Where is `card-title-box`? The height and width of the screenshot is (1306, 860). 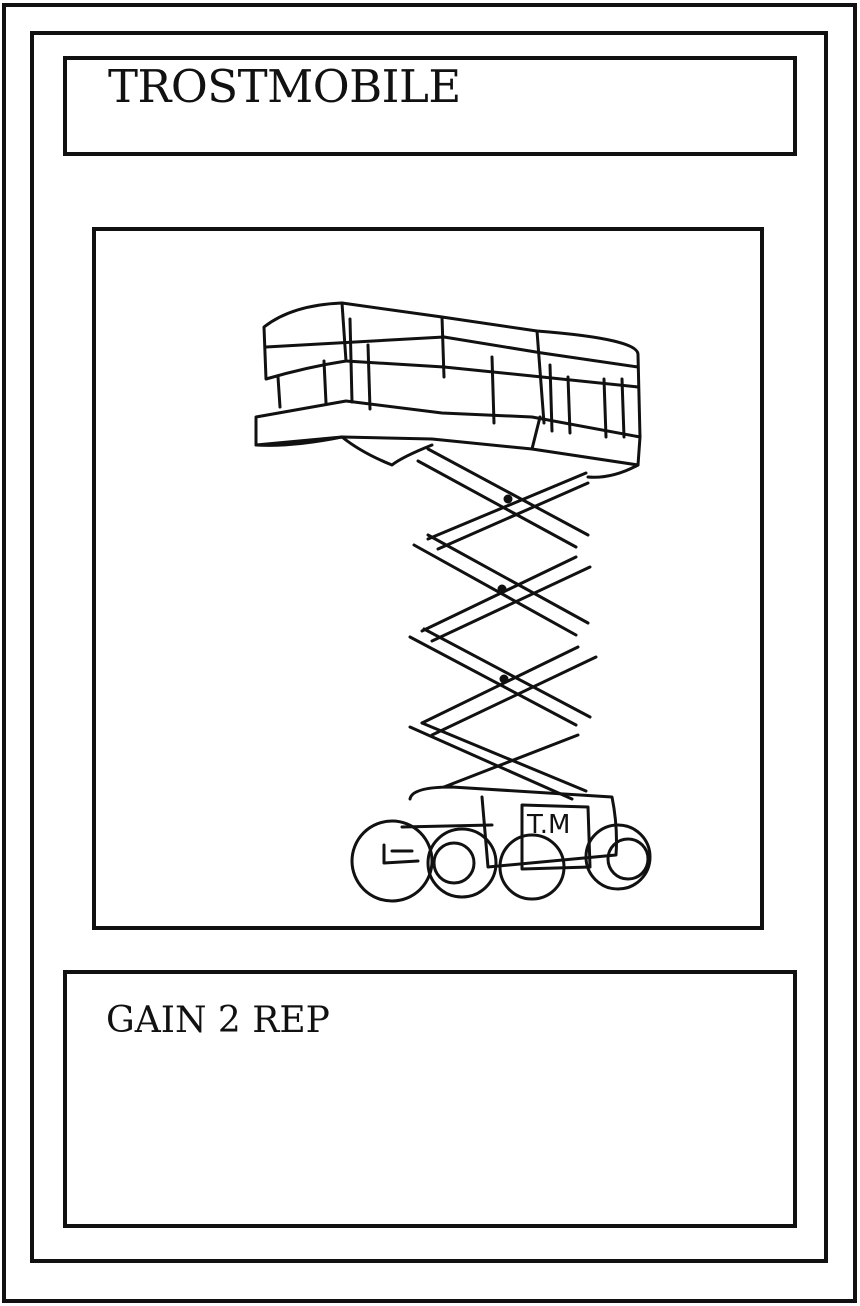
card-title-box is located at coordinates (430, 106).